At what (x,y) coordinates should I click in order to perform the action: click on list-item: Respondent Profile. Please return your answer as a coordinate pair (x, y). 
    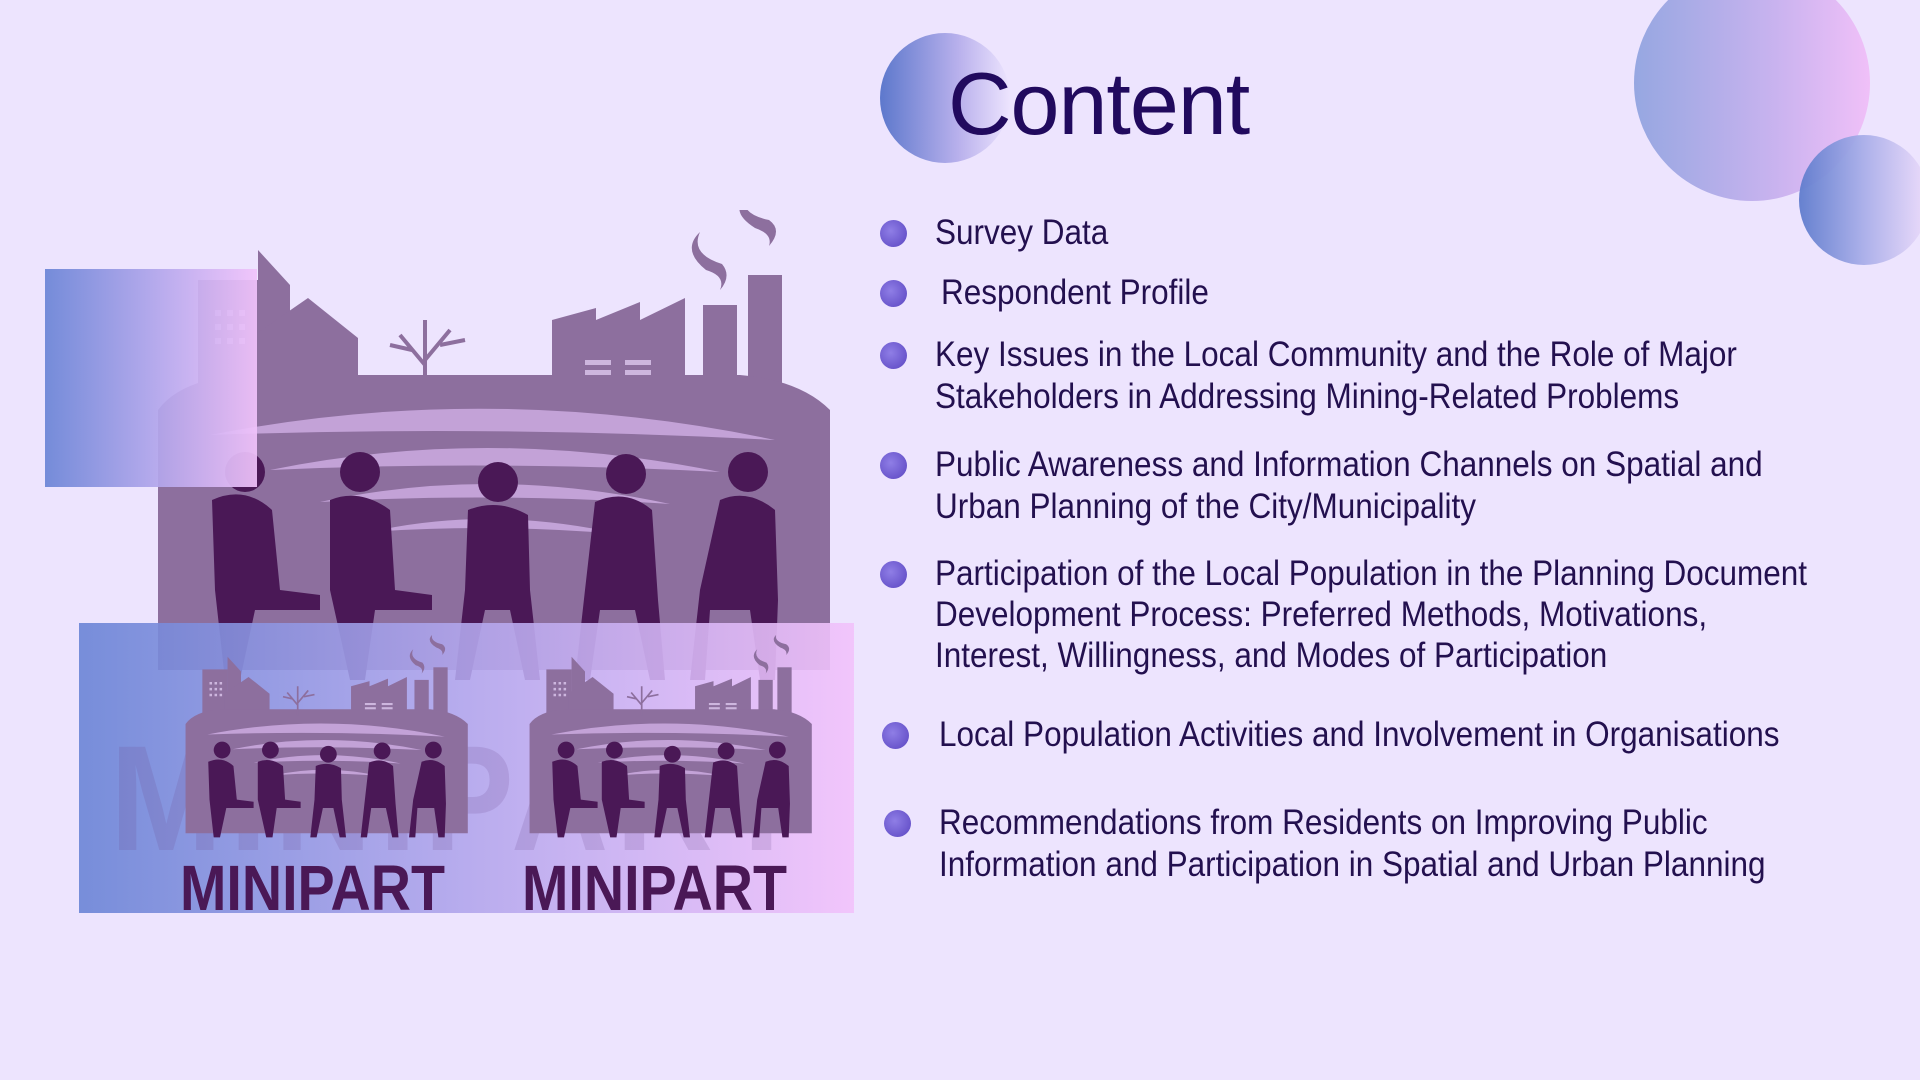
    Looking at the image, I should click on (1059, 293).